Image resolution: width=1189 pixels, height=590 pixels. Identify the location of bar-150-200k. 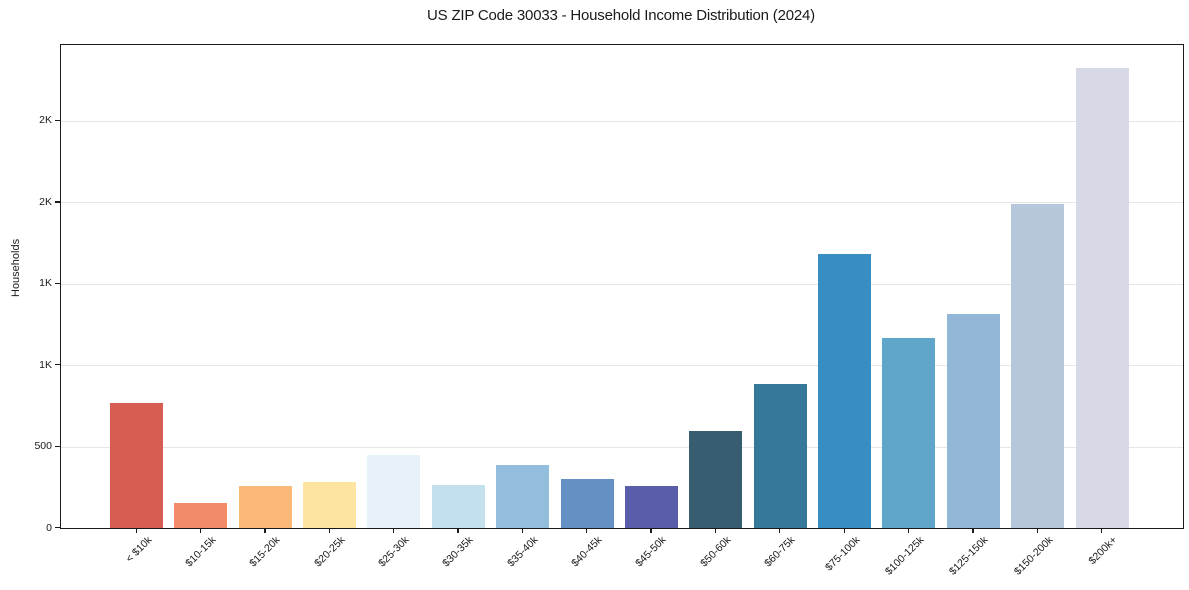
(1038, 365).